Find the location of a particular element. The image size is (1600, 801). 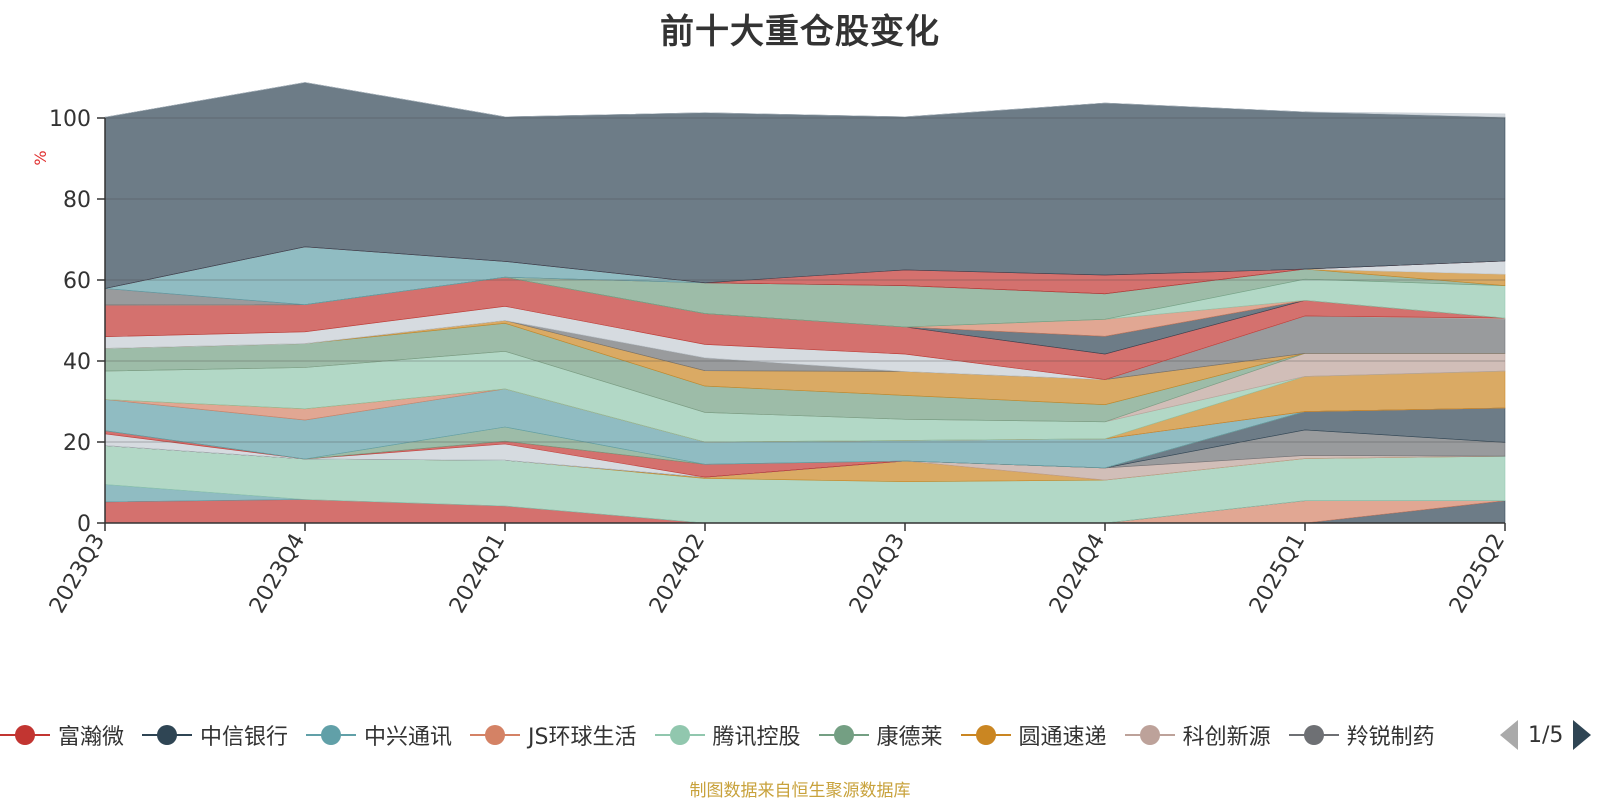

legend-label: 中信银行 is located at coordinates (244, 737).